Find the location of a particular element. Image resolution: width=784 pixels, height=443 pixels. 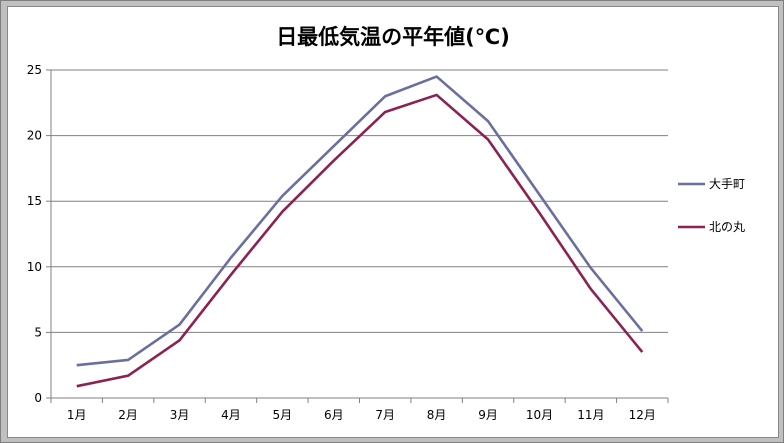

y-tick-label: 25 is located at coordinates (34, 70).